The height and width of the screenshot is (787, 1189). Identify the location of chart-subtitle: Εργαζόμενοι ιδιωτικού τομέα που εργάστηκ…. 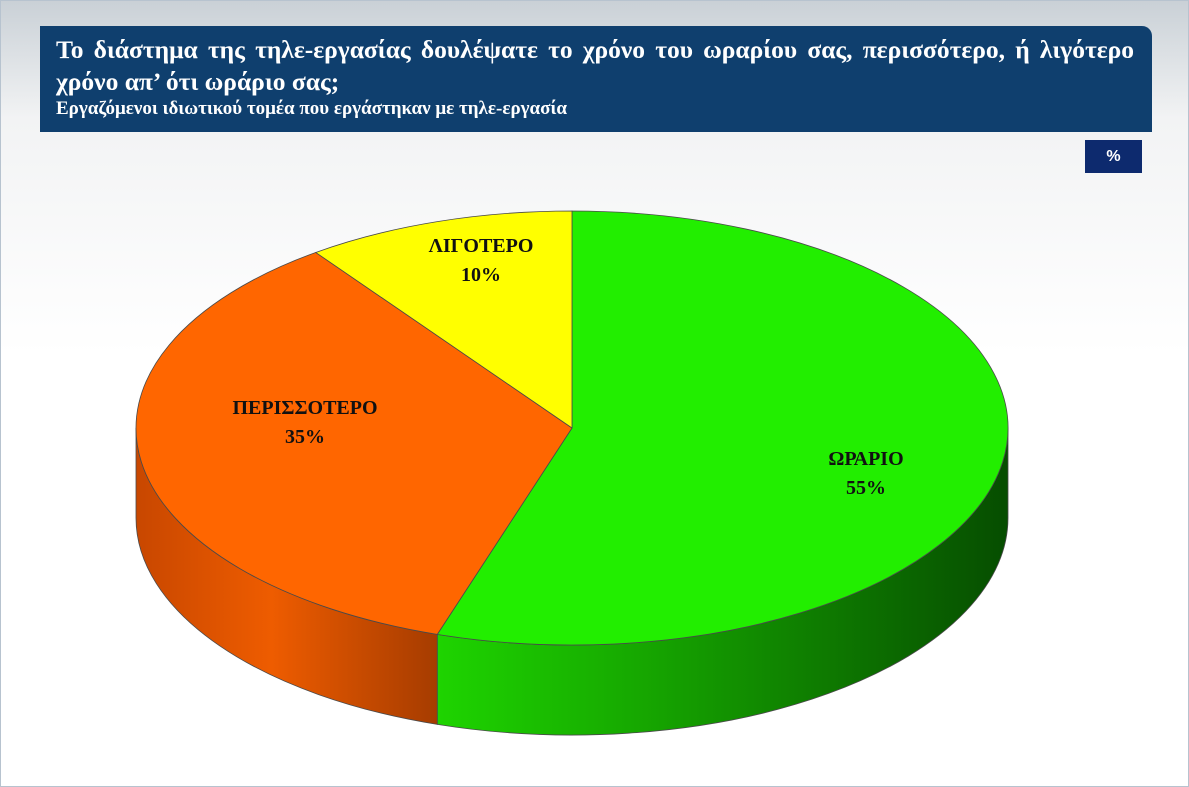
(311, 108).